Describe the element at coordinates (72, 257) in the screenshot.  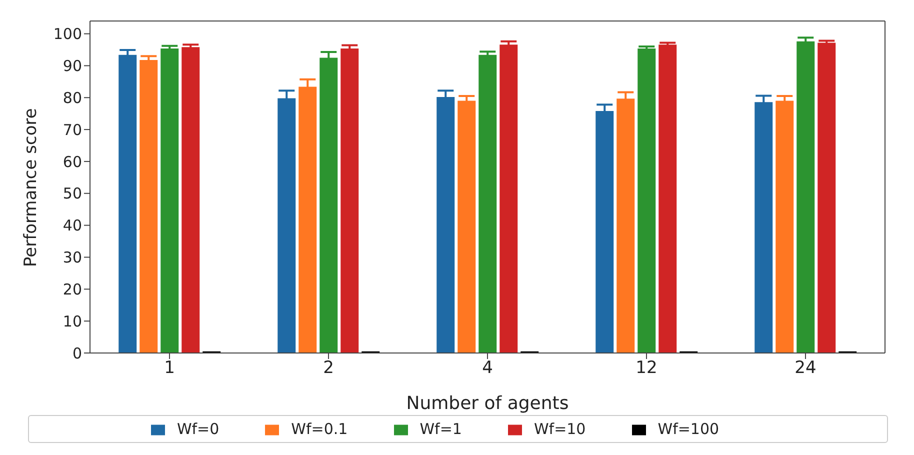
I see `y-tick-label: 30` at that location.